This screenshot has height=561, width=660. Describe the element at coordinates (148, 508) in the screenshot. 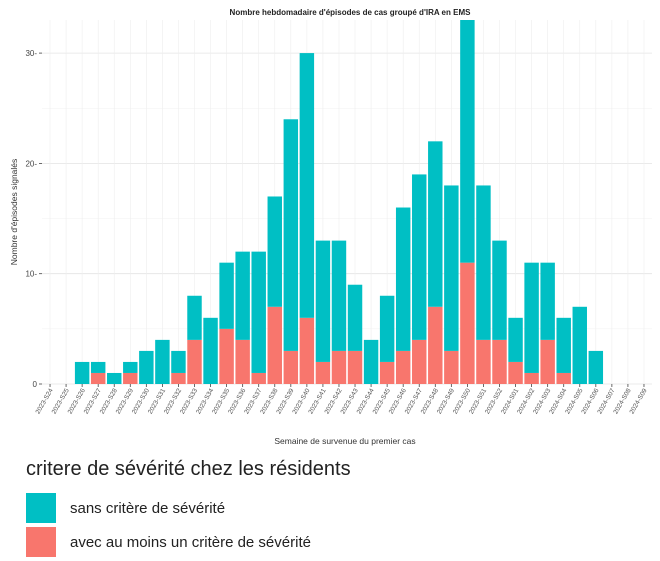

I see `legend-label-sans-critere: sans critère de sévérité` at that location.